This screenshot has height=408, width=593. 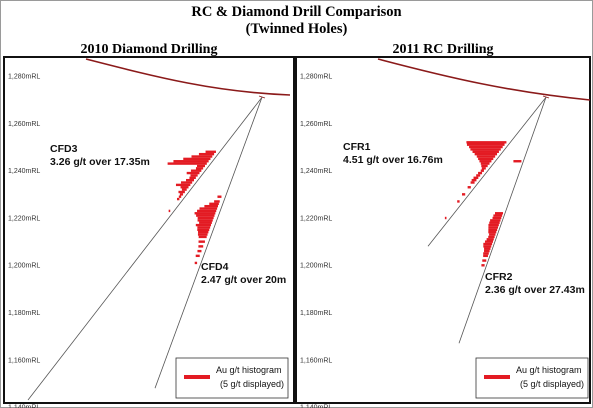 What do you see at coordinates (393, 160) in the screenshot?
I see `hole-grade-label: 4.51 g/t over 16.76m` at bounding box center [393, 160].